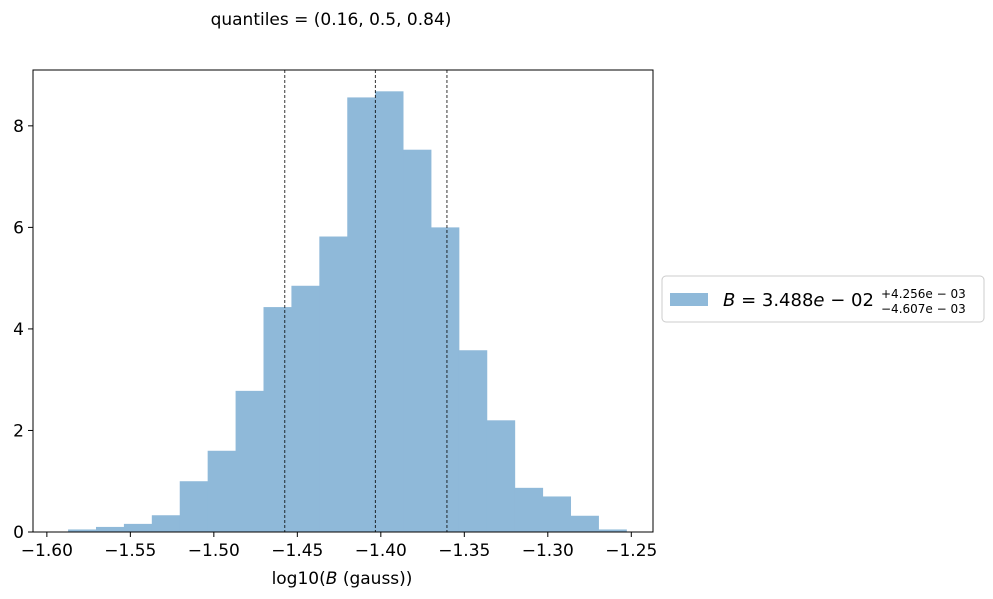 Image resolution: width=993 pixels, height=599 pixels. I want to click on x-tick-label: −1.55, so click(130, 551).